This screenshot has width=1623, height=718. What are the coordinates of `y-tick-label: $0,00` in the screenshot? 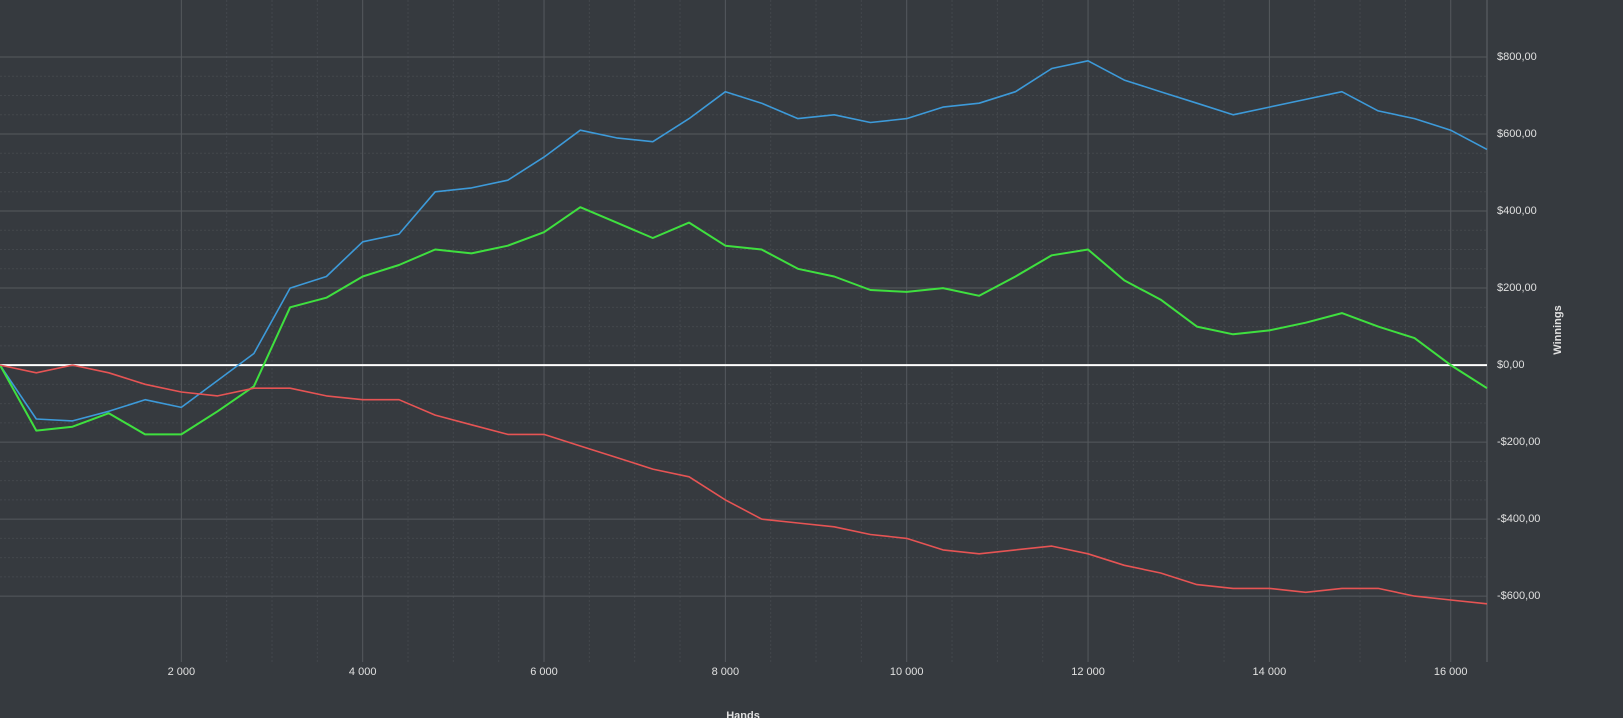 It's located at (1511, 365).